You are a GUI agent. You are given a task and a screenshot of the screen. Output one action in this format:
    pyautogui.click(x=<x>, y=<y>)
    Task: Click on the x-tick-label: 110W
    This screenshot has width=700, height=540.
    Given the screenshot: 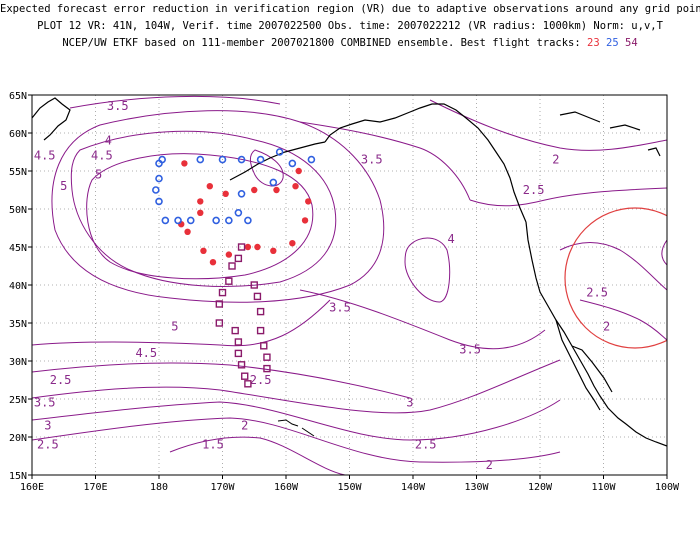 What is the action you would take?
    pyautogui.click(x=603, y=487)
    